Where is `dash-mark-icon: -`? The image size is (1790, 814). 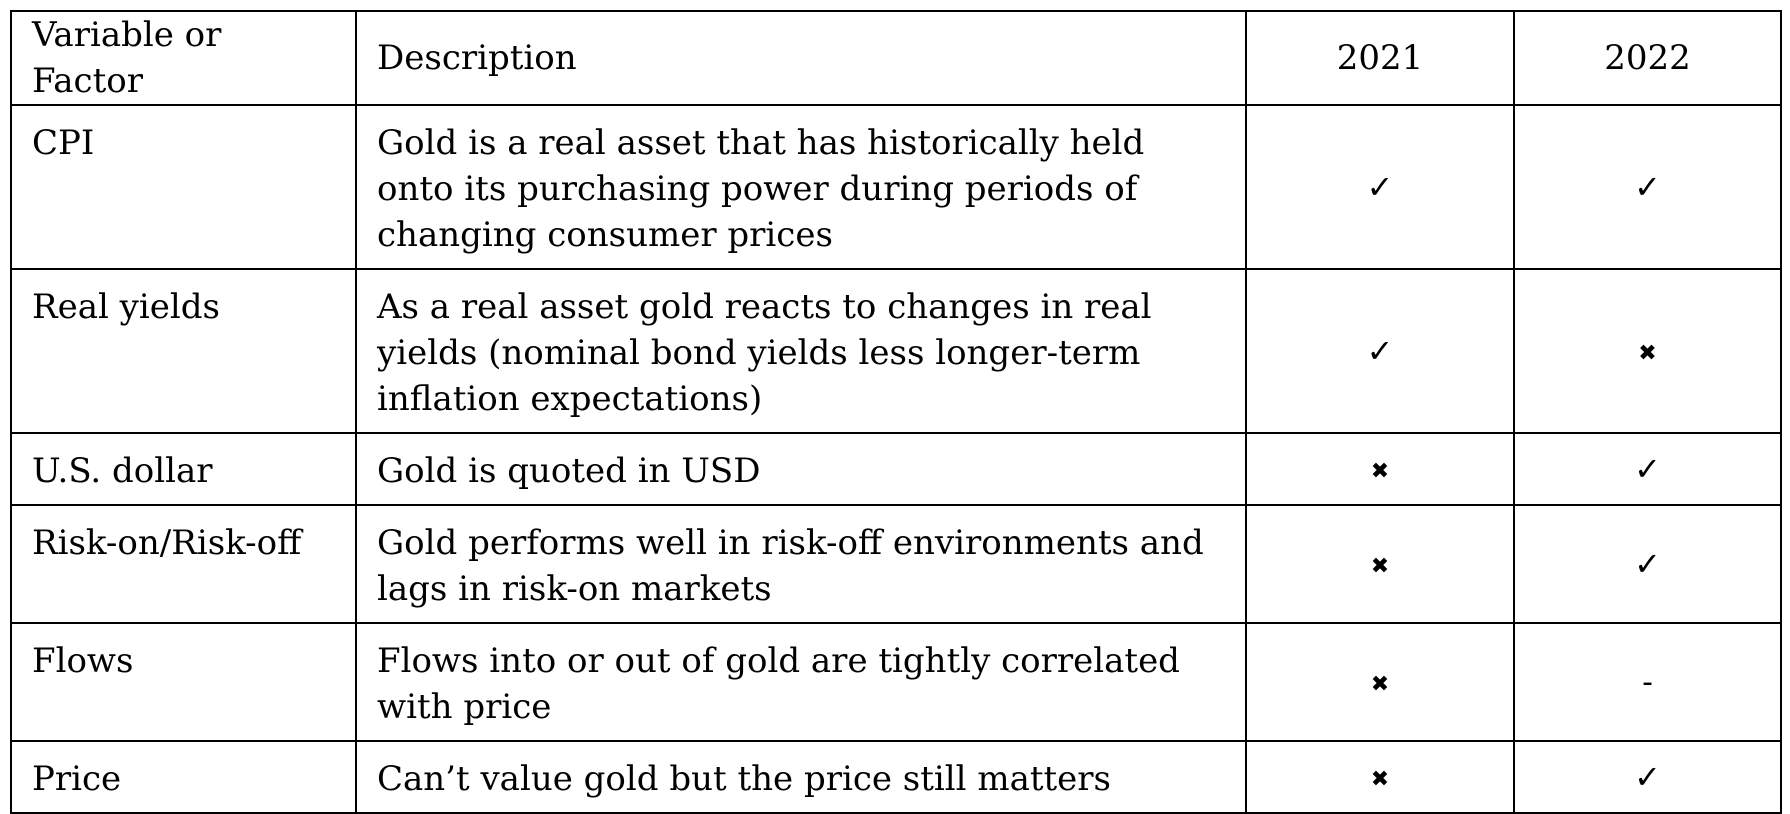 dash-mark-icon: - is located at coordinates (1647, 682).